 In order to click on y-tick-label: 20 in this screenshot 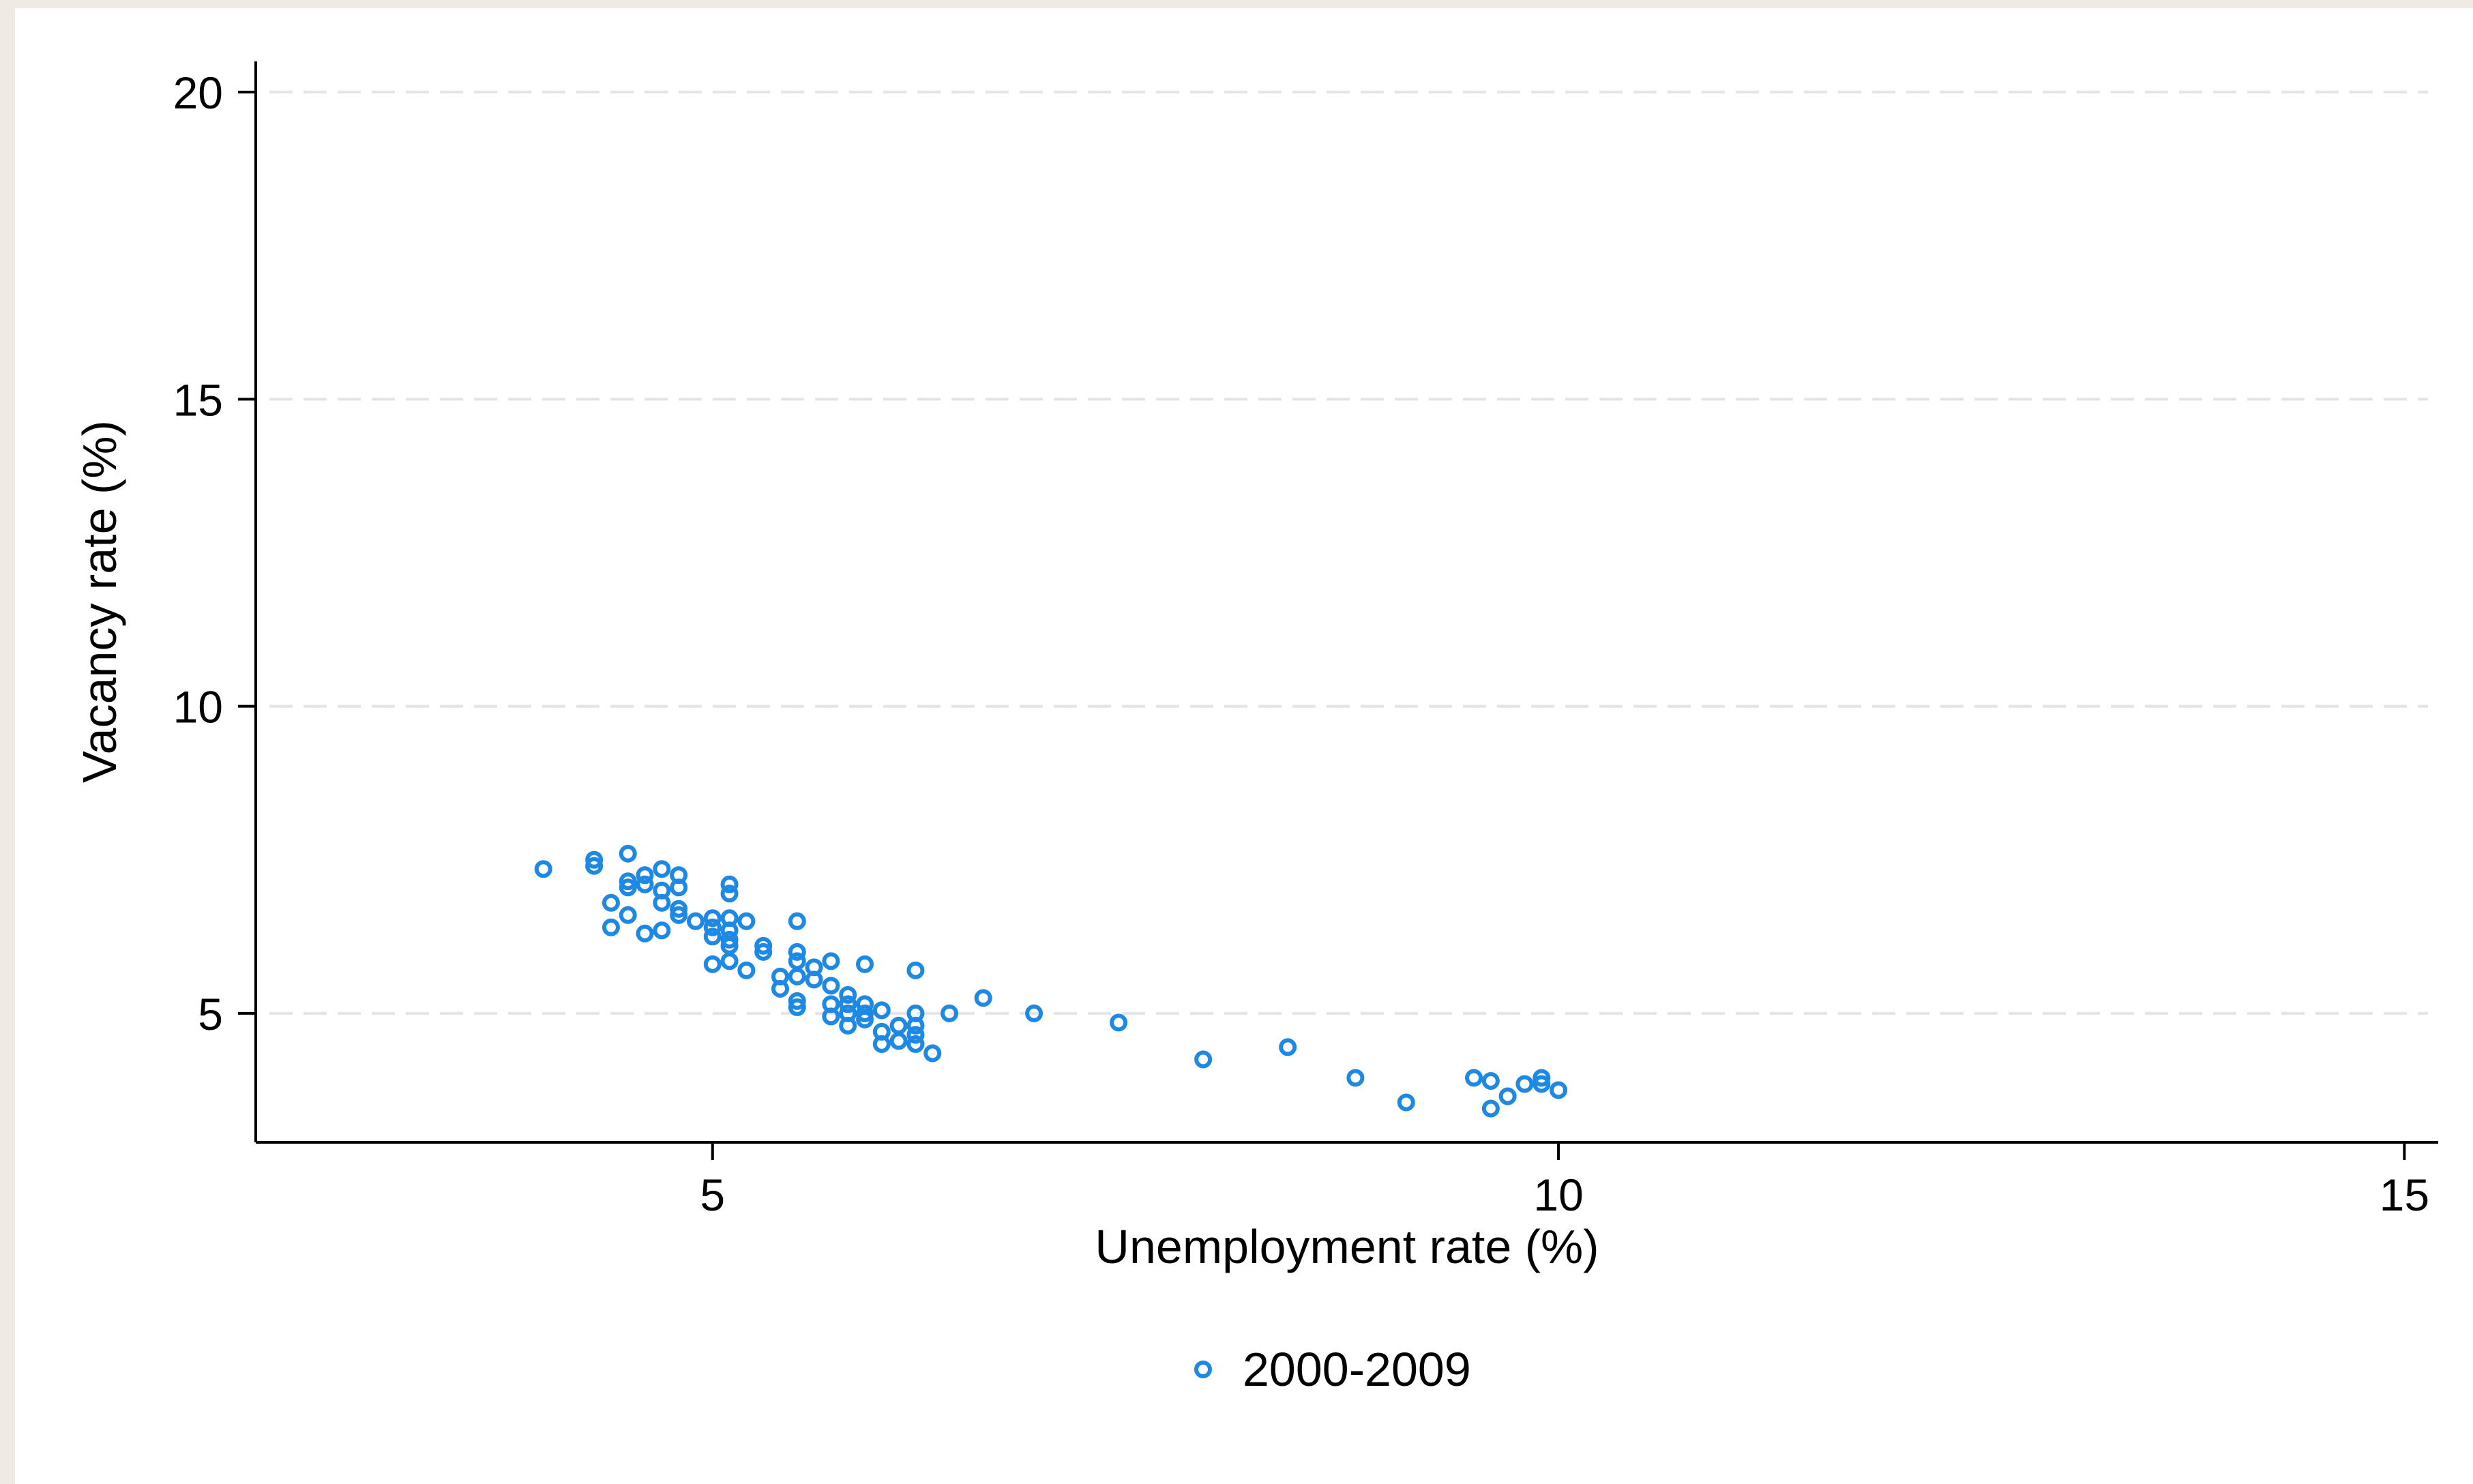, I will do `click(198, 93)`.